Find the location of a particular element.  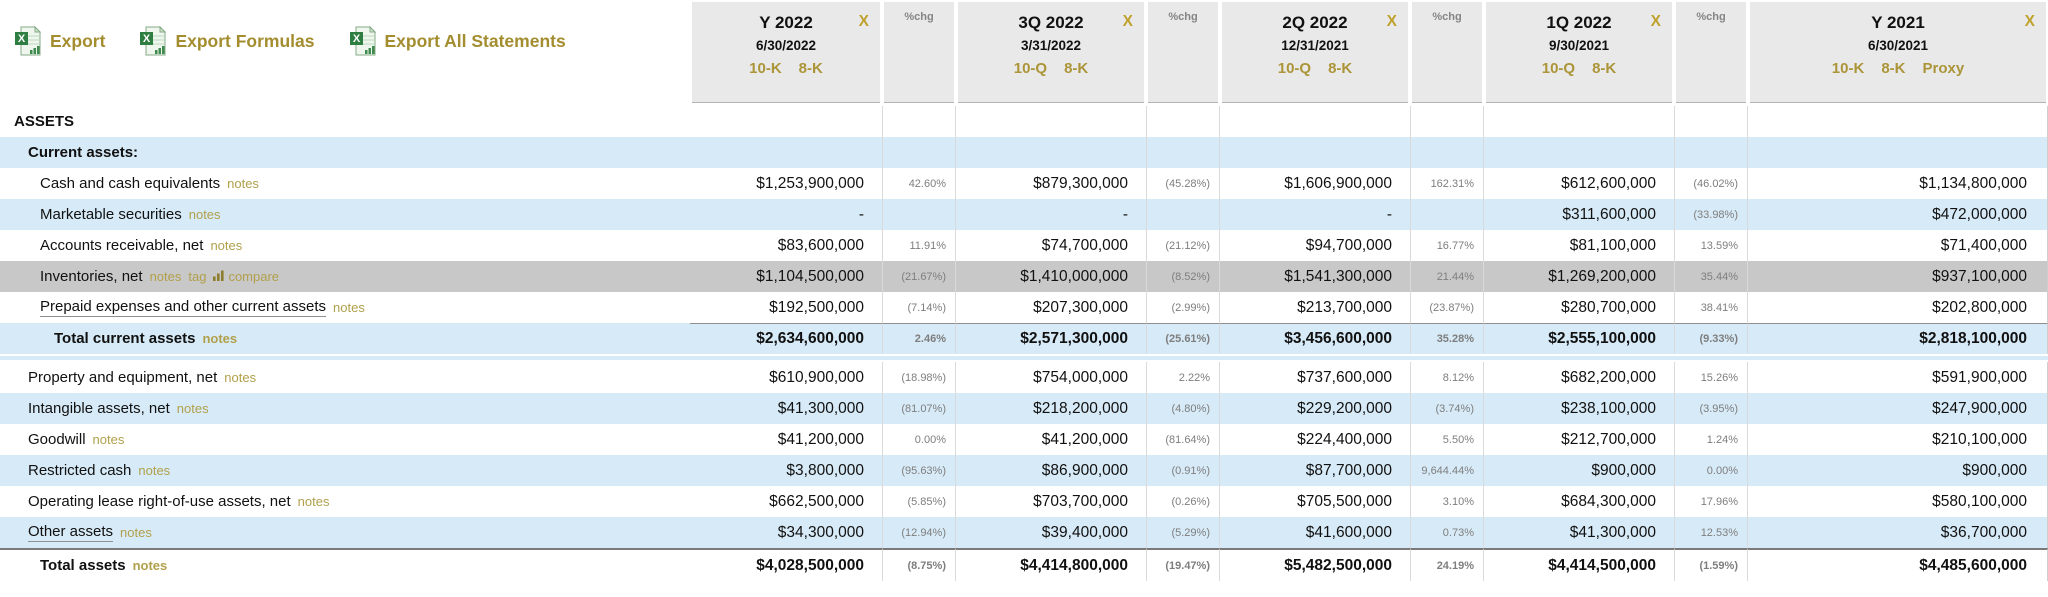

period-label: 2Q 2022 is located at coordinates (1315, 22).